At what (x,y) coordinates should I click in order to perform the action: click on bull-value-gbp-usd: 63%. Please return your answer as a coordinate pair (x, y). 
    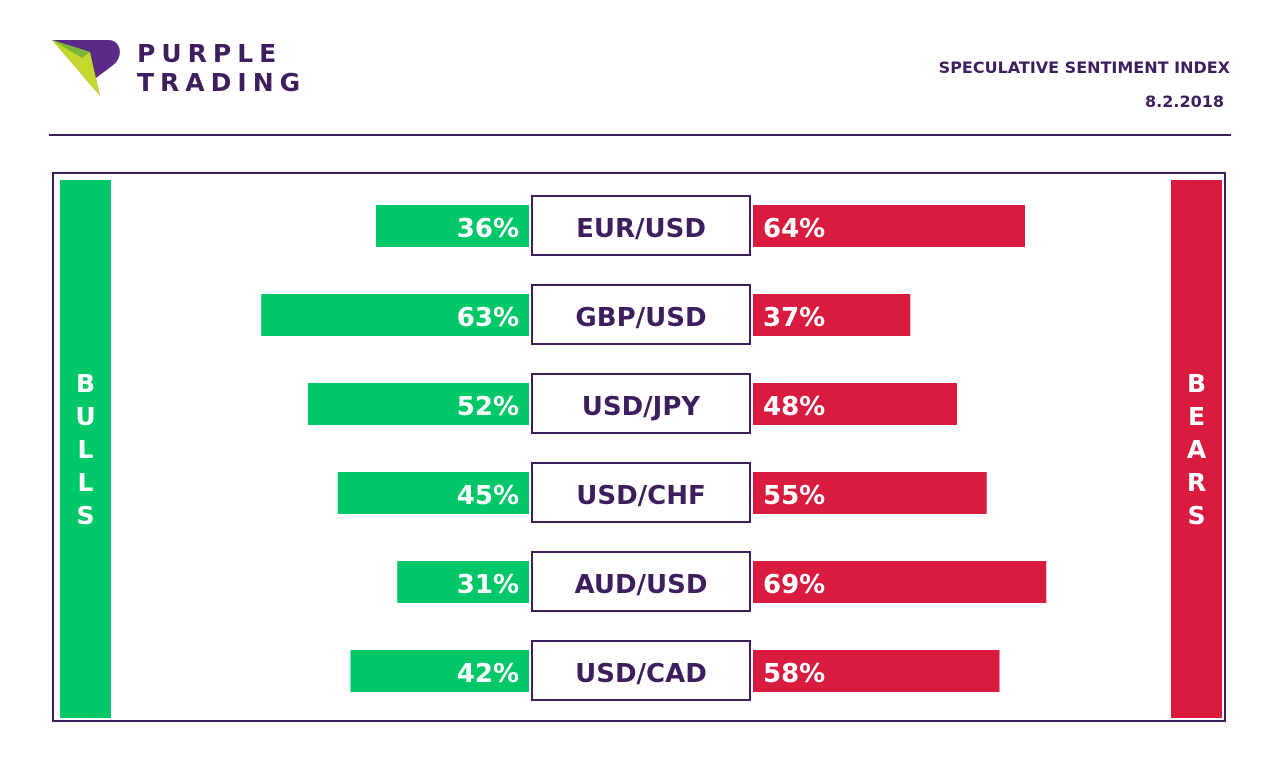
    Looking at the image, I should click on (488, 318).